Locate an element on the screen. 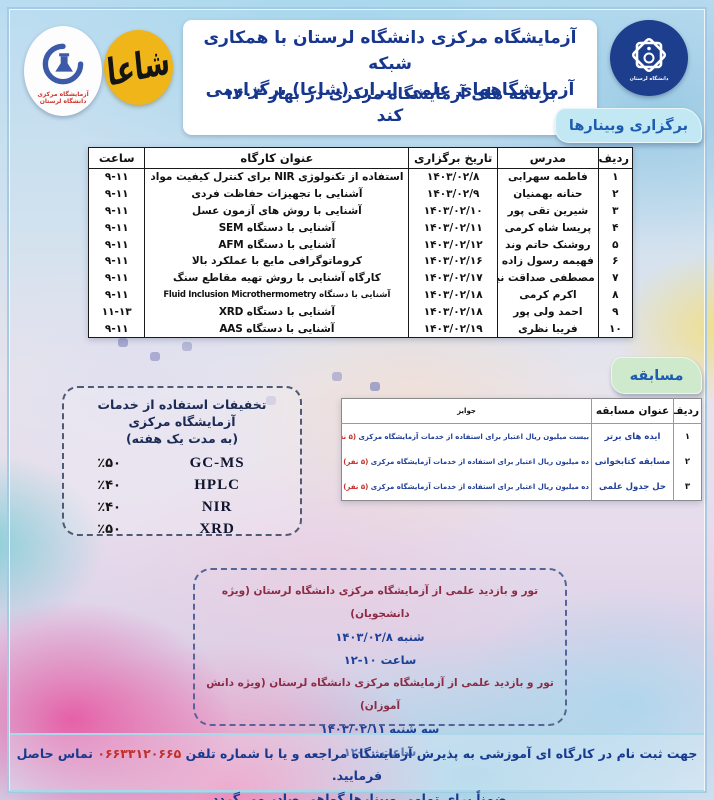 The width and height of the screenshot is (714, 800). cell-instructor: اکرم کرمی is located at coordinates (548, 295).